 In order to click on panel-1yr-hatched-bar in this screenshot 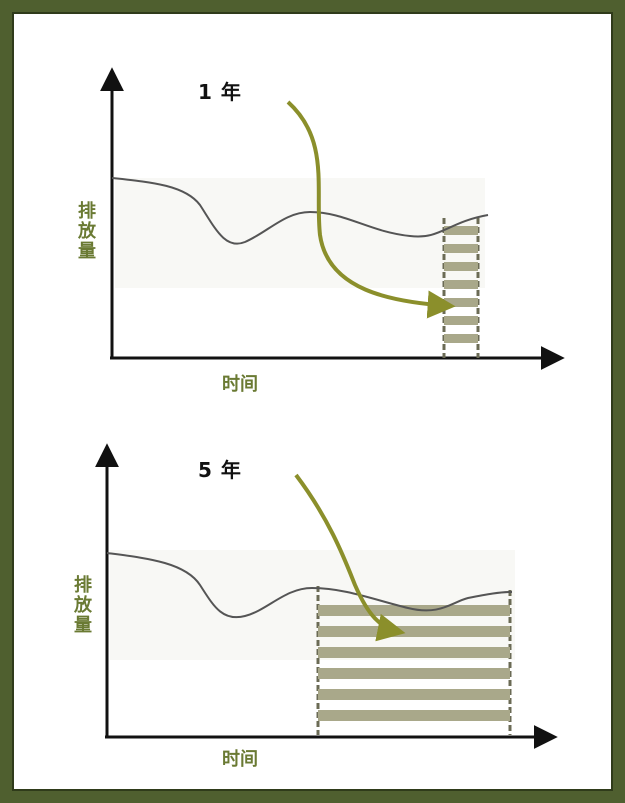, I will do `click(461, 288)`.